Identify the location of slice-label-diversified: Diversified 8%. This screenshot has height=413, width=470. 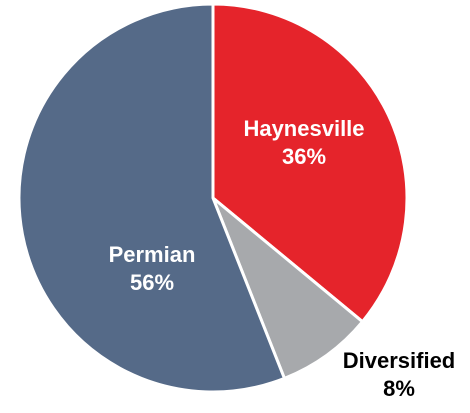
(399, 374).